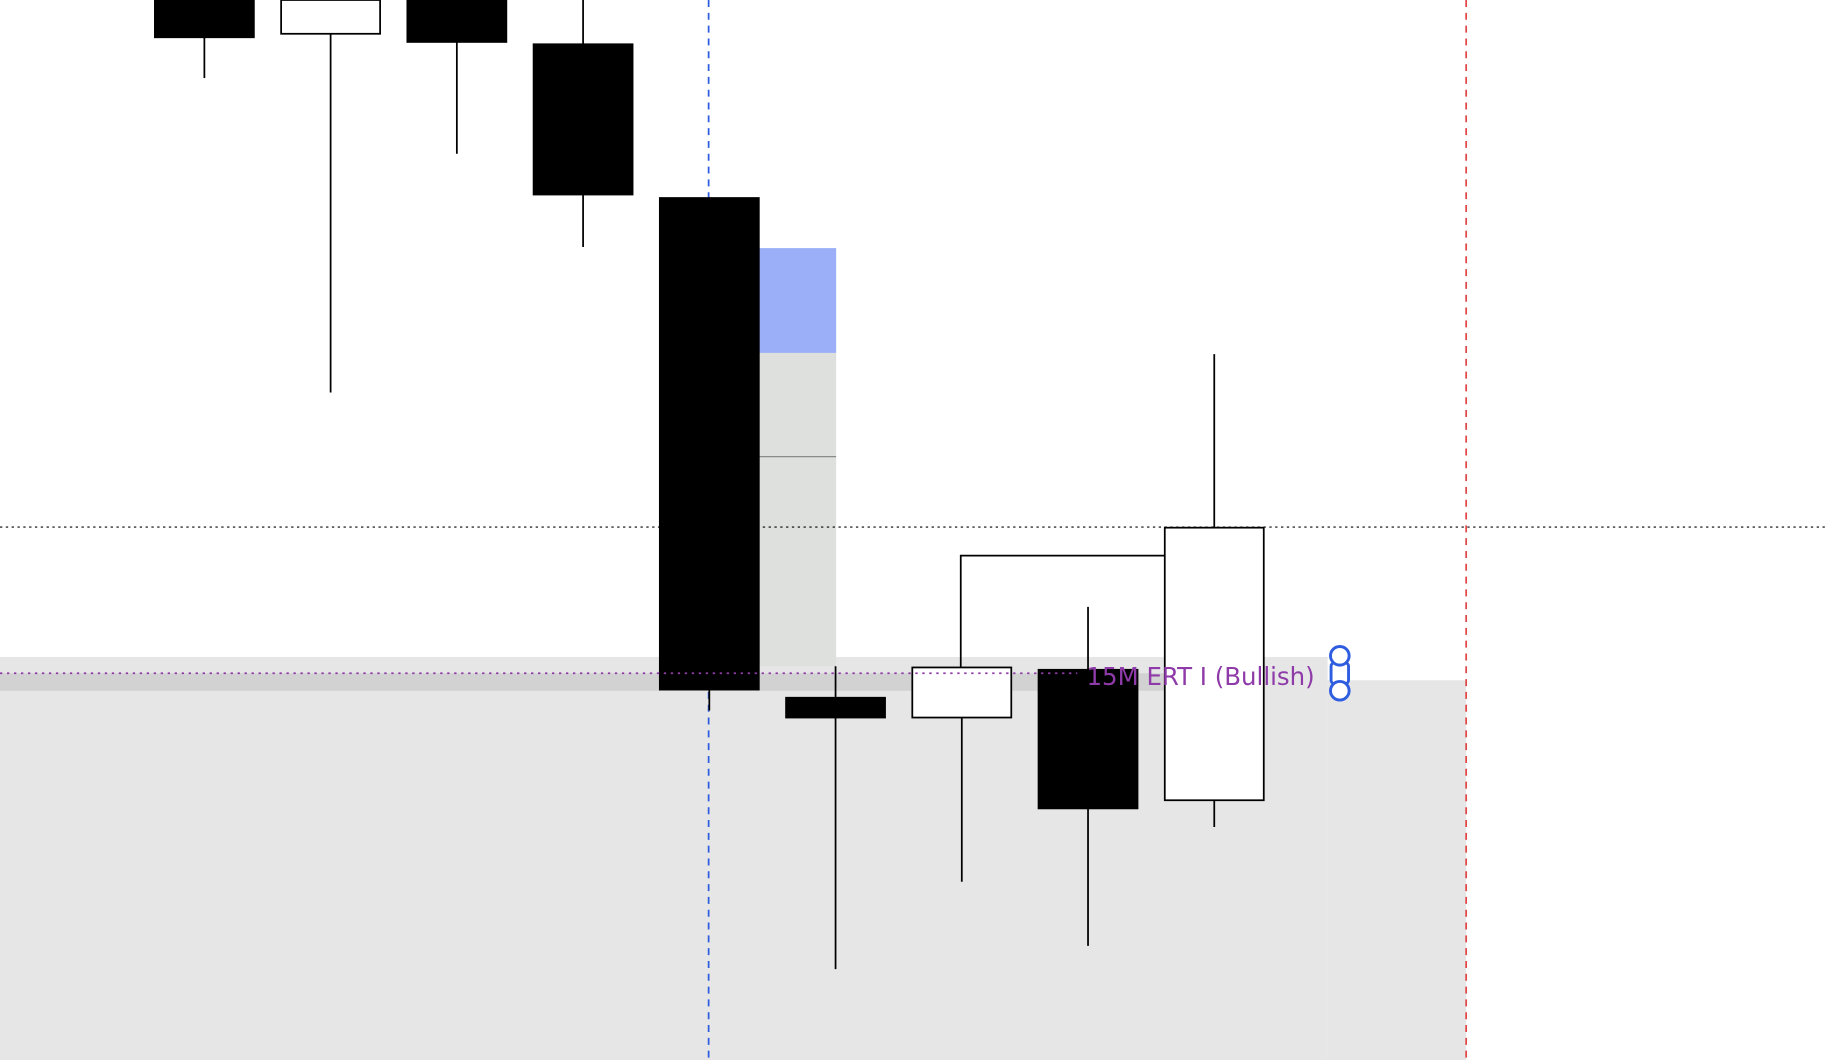 The image size is (1826, 1060). I want to click on bracket-drawing, so click(1062, 611).